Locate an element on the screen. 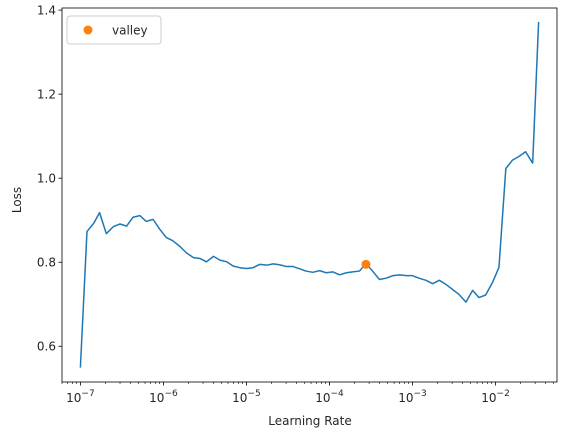 Image resolution: width=567 pixels, height=438 pixels. x-tick-label: 10⁻³ is located at coordinates (412, 397).